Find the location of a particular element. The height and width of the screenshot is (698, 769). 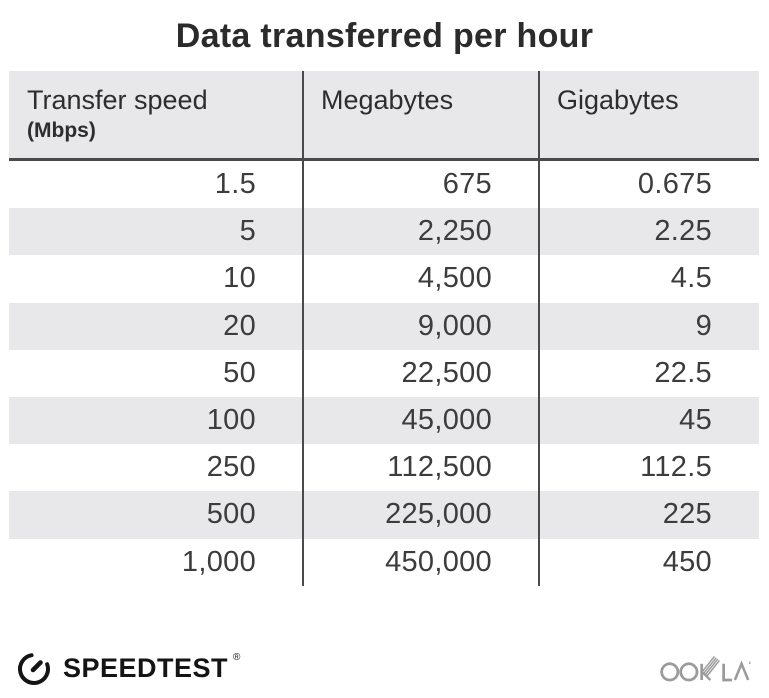

table-row: 5 2,250 2.25 is located at coordinates (384, 232).